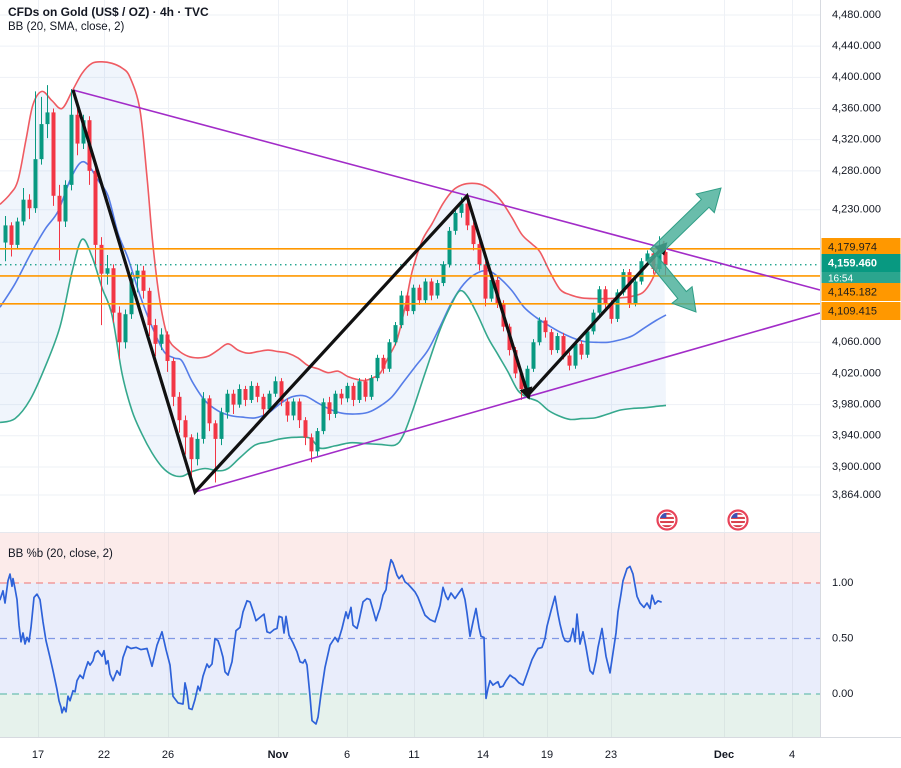 Image resolution: width=901 pixels, height=768 pixels. Describe the element at coordinates (860, 384) in the screenshot. I see `price-axis` at that location.